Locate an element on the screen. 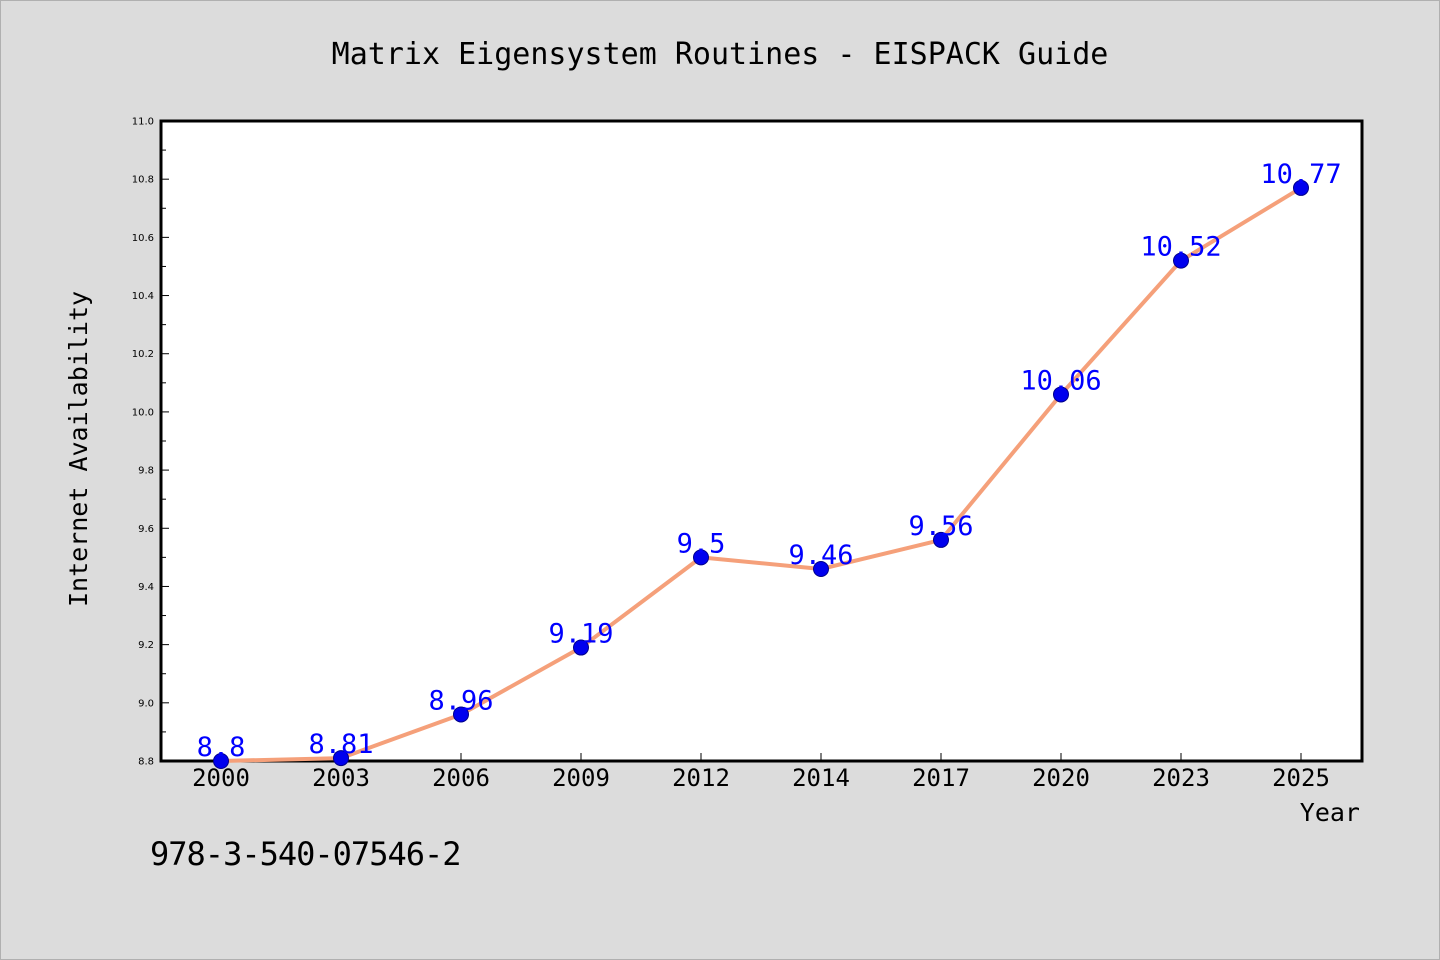 This screenshot has width=1440, height=960. y-tick-label: 10.6 is located at coordinates (143, 238).